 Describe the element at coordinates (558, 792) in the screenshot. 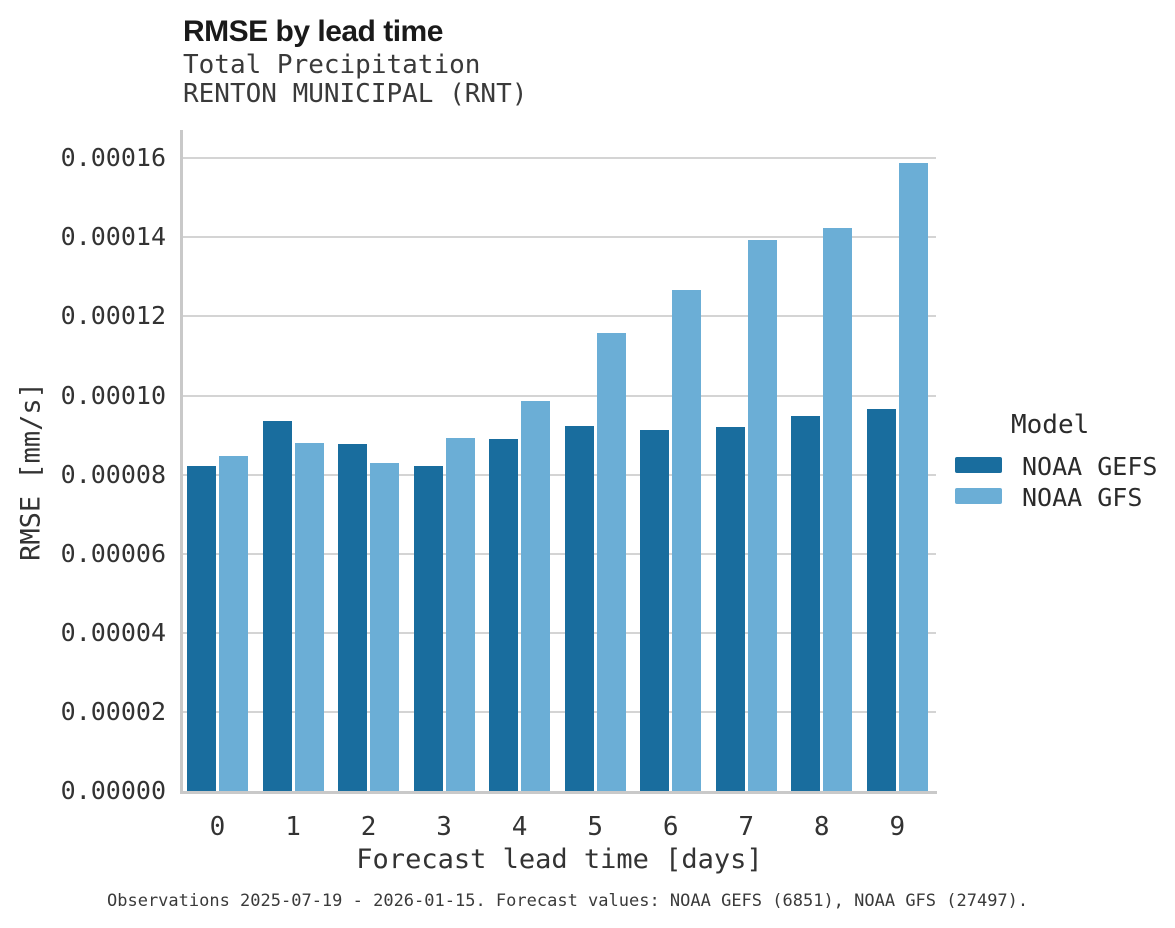

I see `x-axis-spine` at that location.